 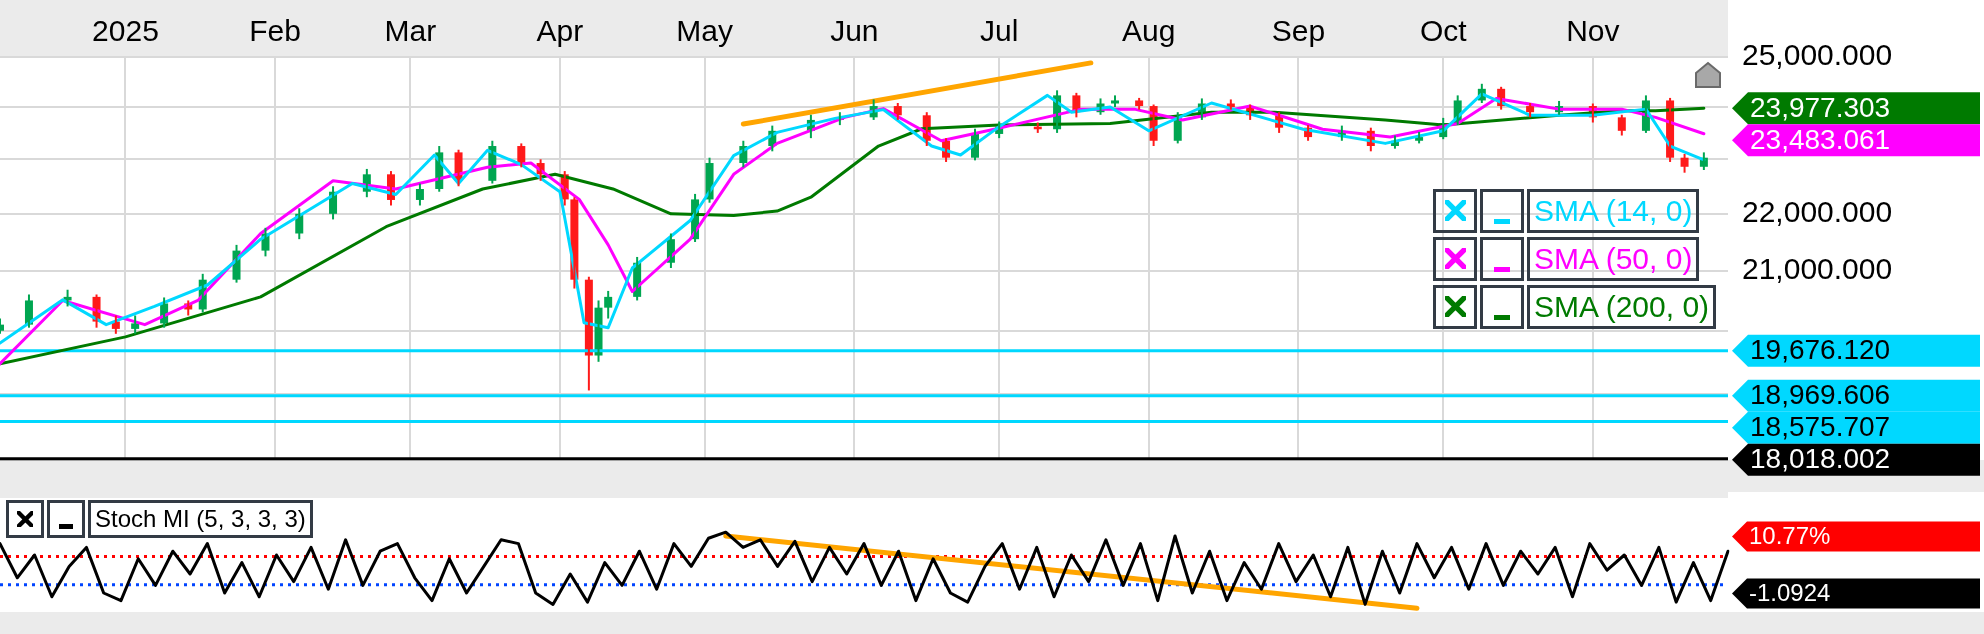 What do you see at coordinates (1820, 395) in the screenshot?
I see `ref-line-label: 18,969.606` at bounding box center [1820, 395].